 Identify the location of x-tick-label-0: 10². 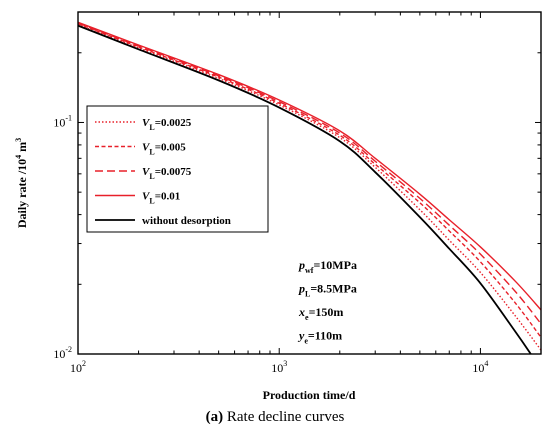
(78, 367).